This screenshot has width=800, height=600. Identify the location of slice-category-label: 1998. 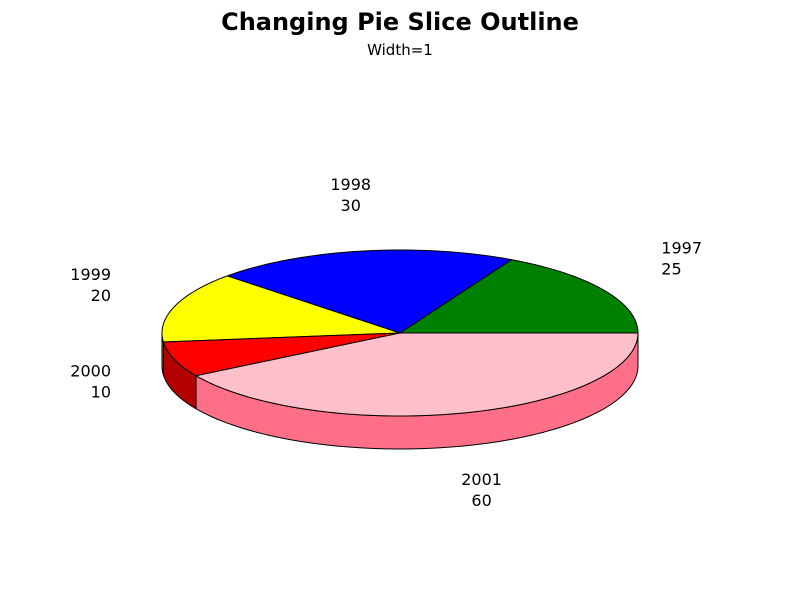
(350, 184).